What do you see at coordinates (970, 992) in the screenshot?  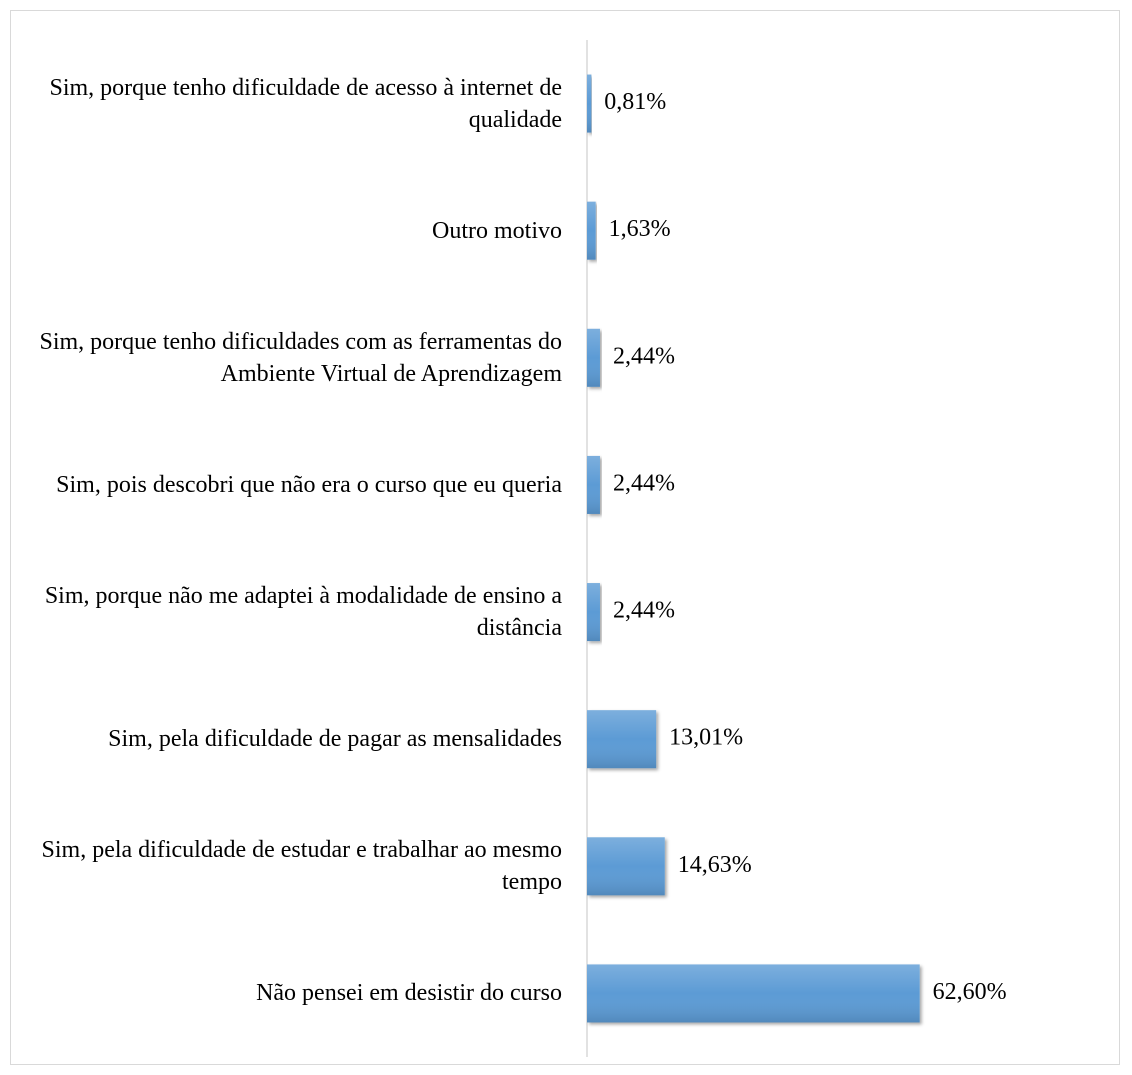 I see `value-label: 62,60%` at bounding box center [970, 992].